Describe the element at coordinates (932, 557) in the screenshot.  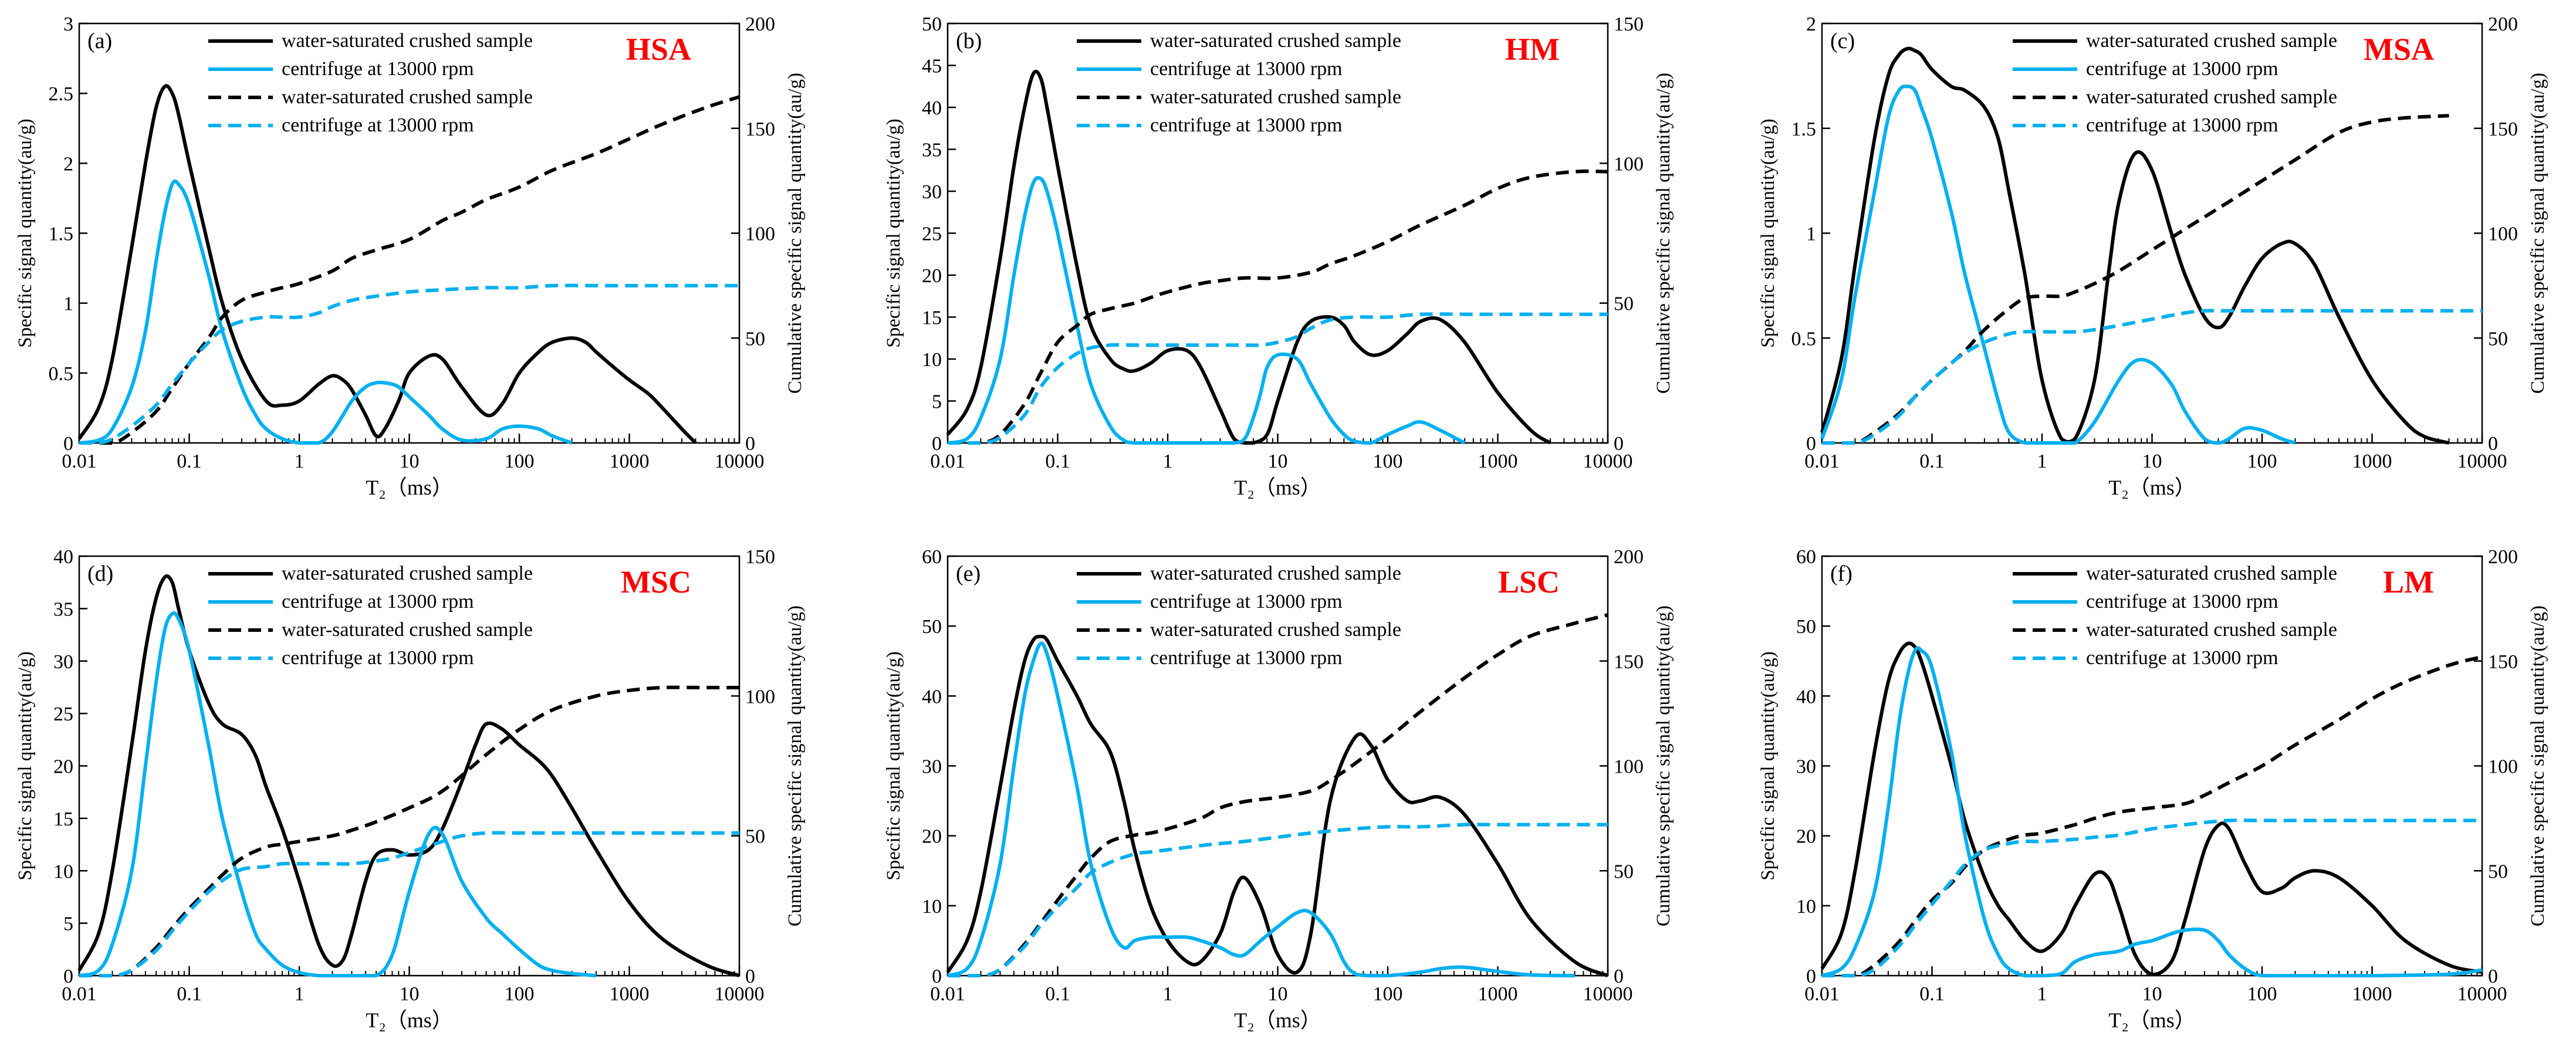
I see `y-left-tick-label: 60` at that location.